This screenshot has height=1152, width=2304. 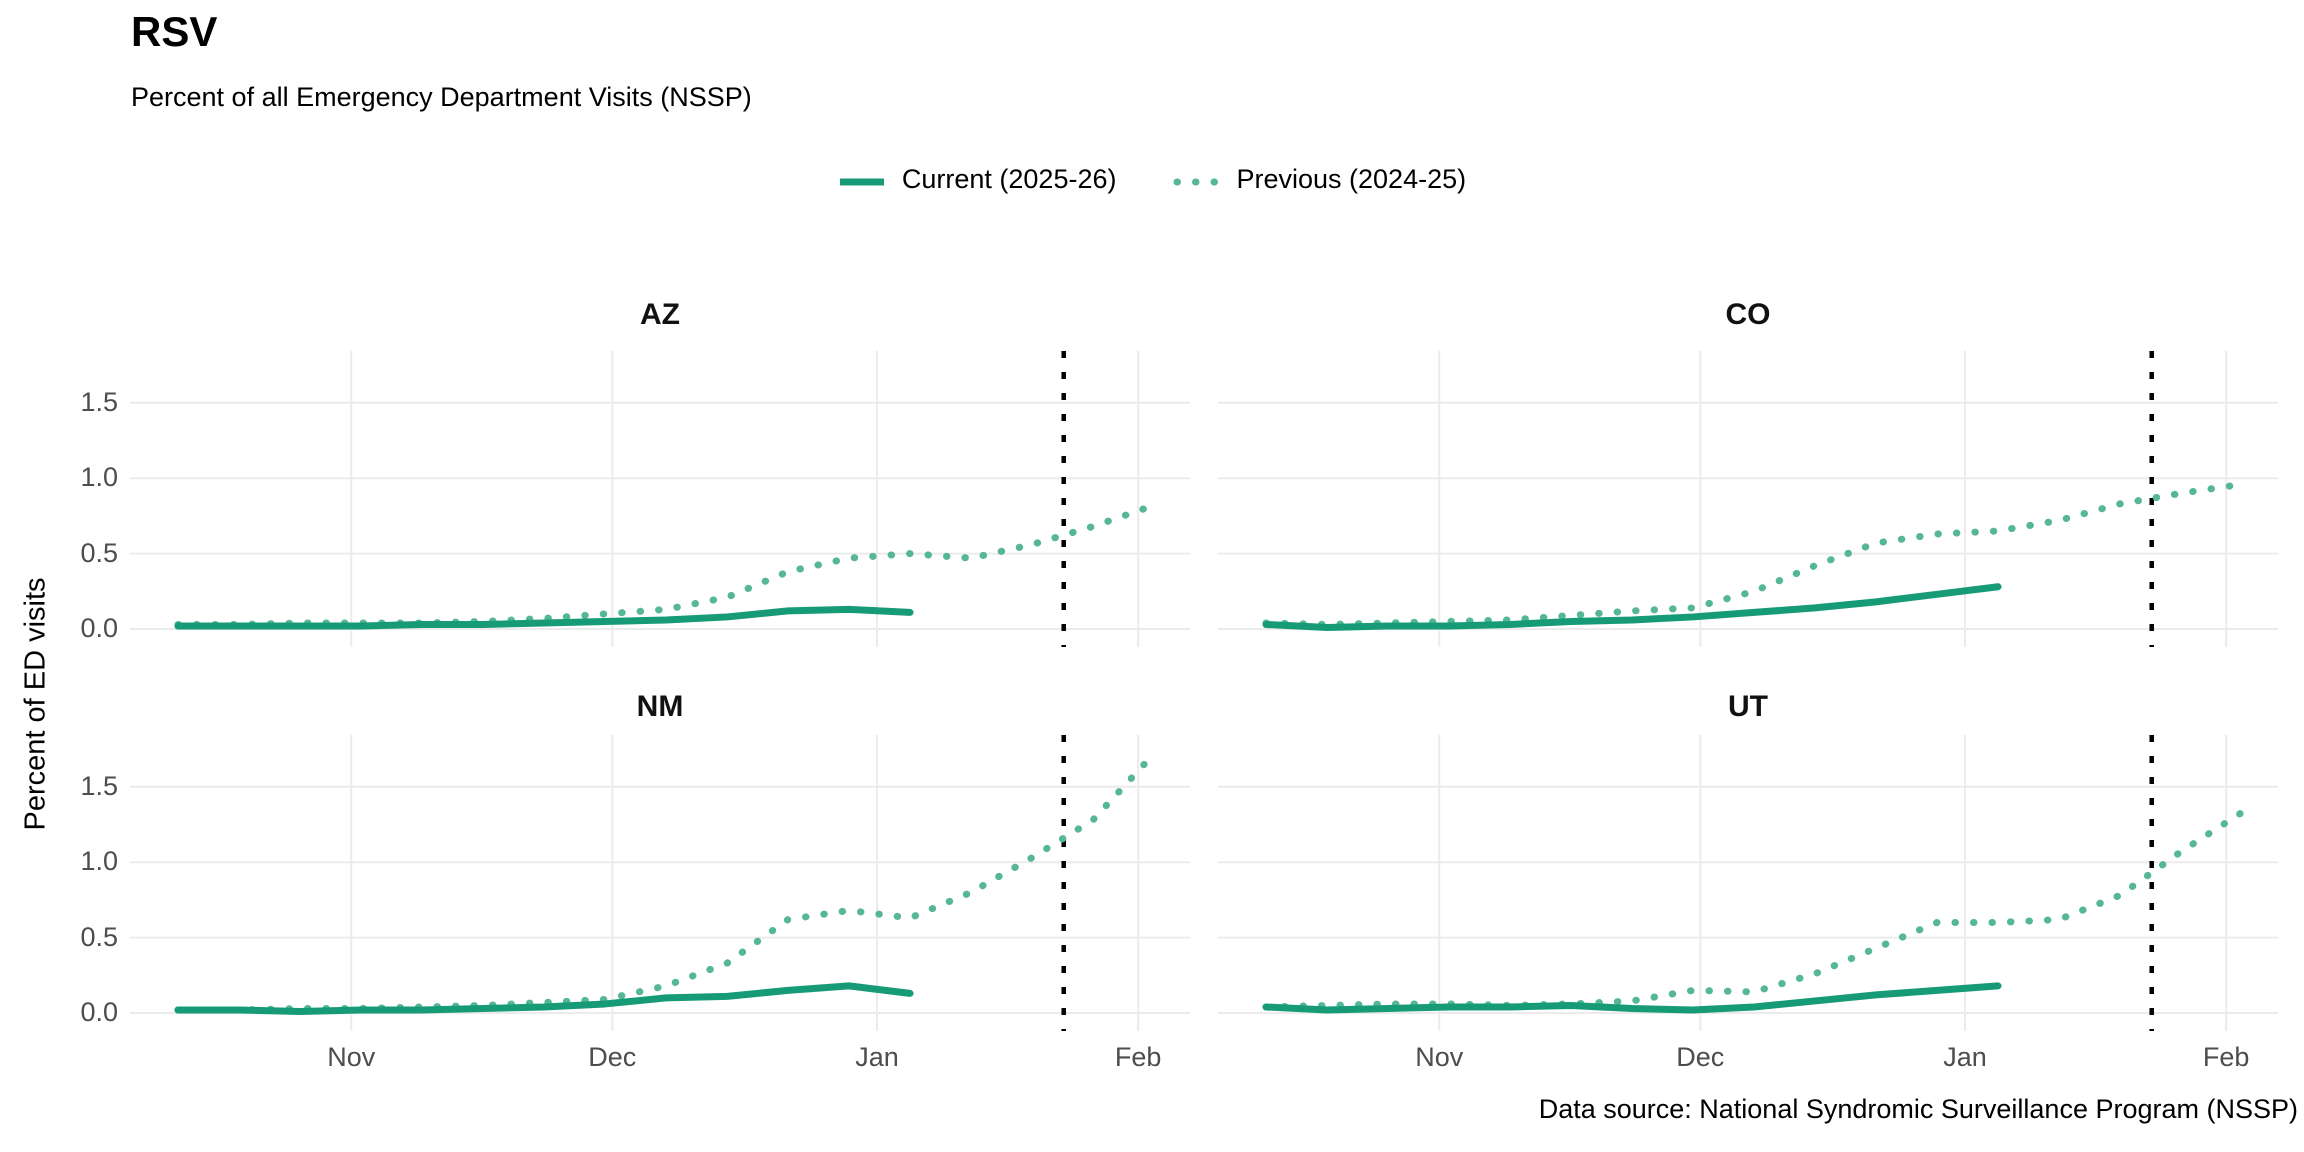 I want to click on x-tick-label-Dec-col2: Dec, so click(x=1700, y=1057).